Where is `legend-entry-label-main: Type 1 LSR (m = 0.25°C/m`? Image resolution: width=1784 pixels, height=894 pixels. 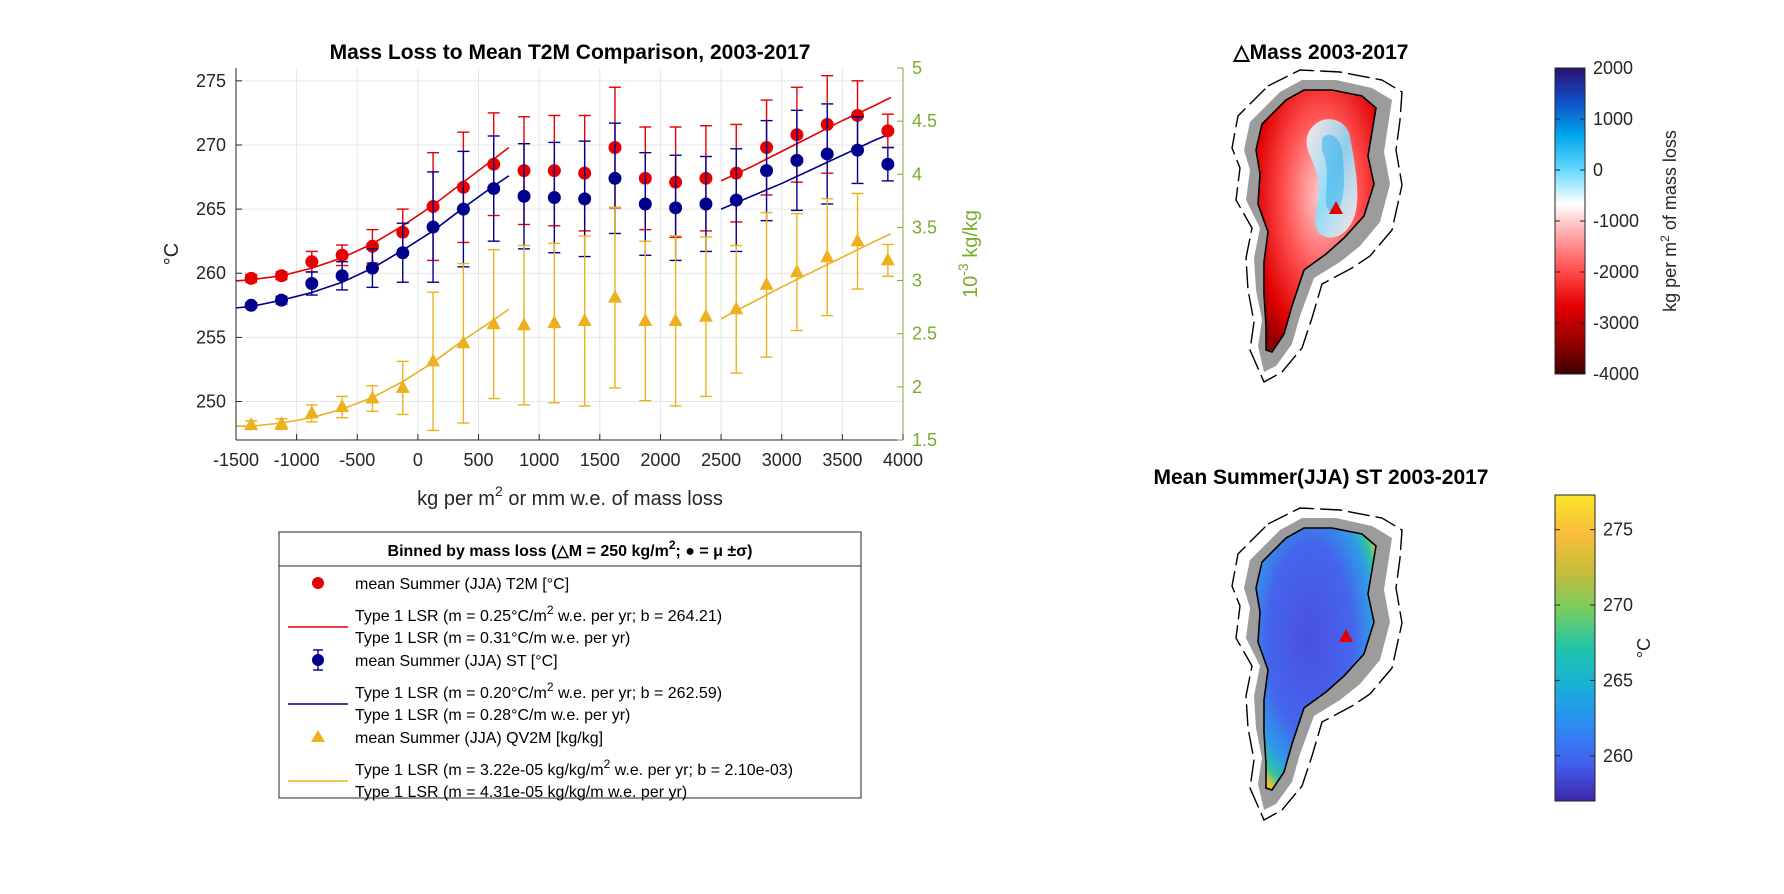 legend-entry-label-main: Type 1 LSR (m = 0.25°C/m is located at coordinates (451, 616).